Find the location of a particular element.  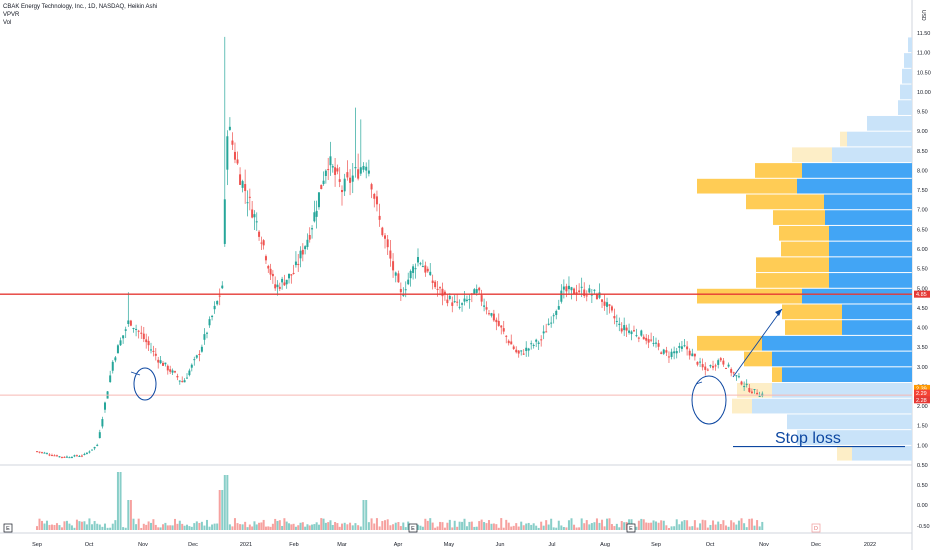

arrow-line is located at coordinates (757, 343).